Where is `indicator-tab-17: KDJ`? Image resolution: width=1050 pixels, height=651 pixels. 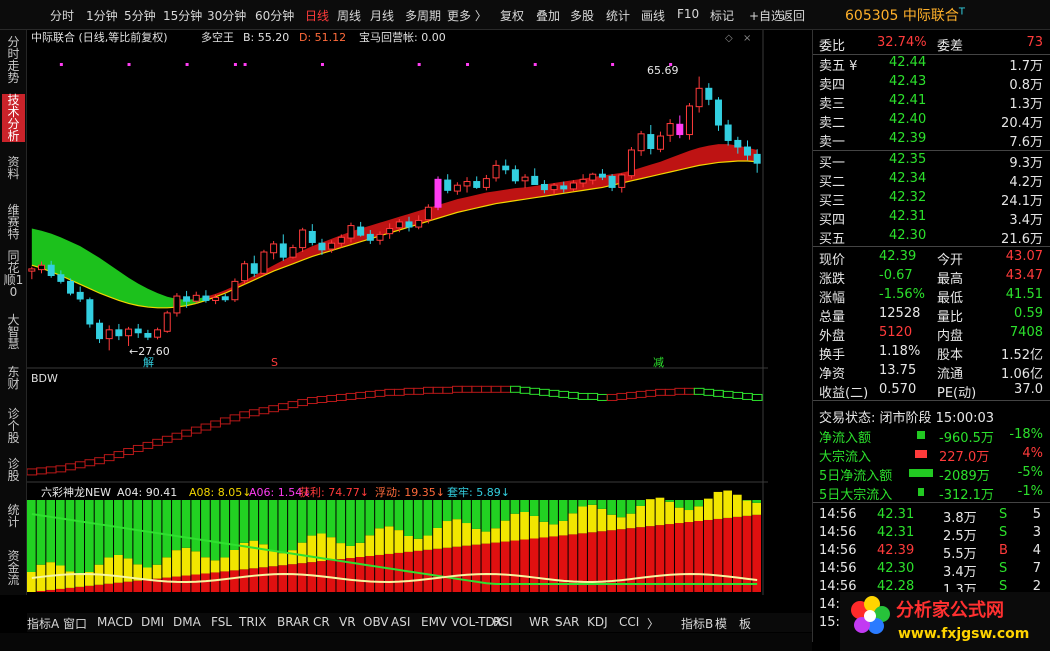 indicator-tab-17: KDJ is located at coordinates (597, 622).